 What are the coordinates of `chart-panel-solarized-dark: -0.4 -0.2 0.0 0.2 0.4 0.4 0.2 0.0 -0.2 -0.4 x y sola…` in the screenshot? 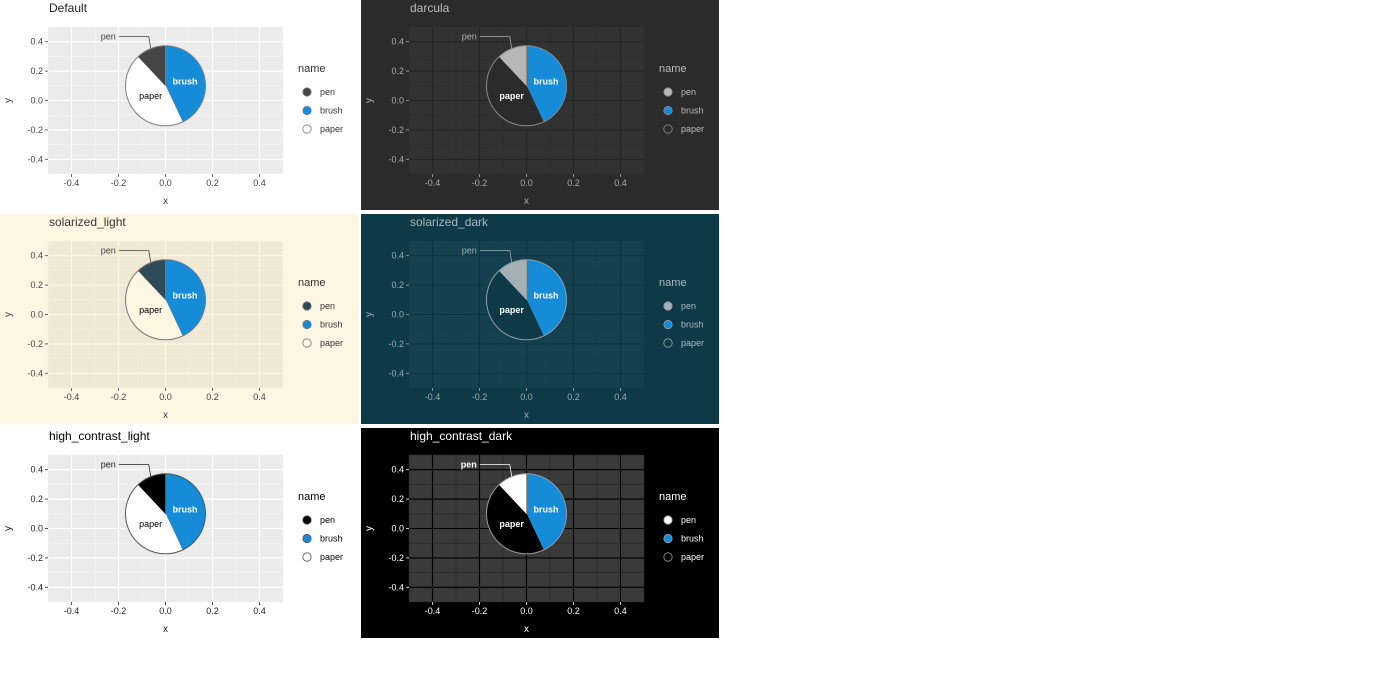 It's located at (540, 319).